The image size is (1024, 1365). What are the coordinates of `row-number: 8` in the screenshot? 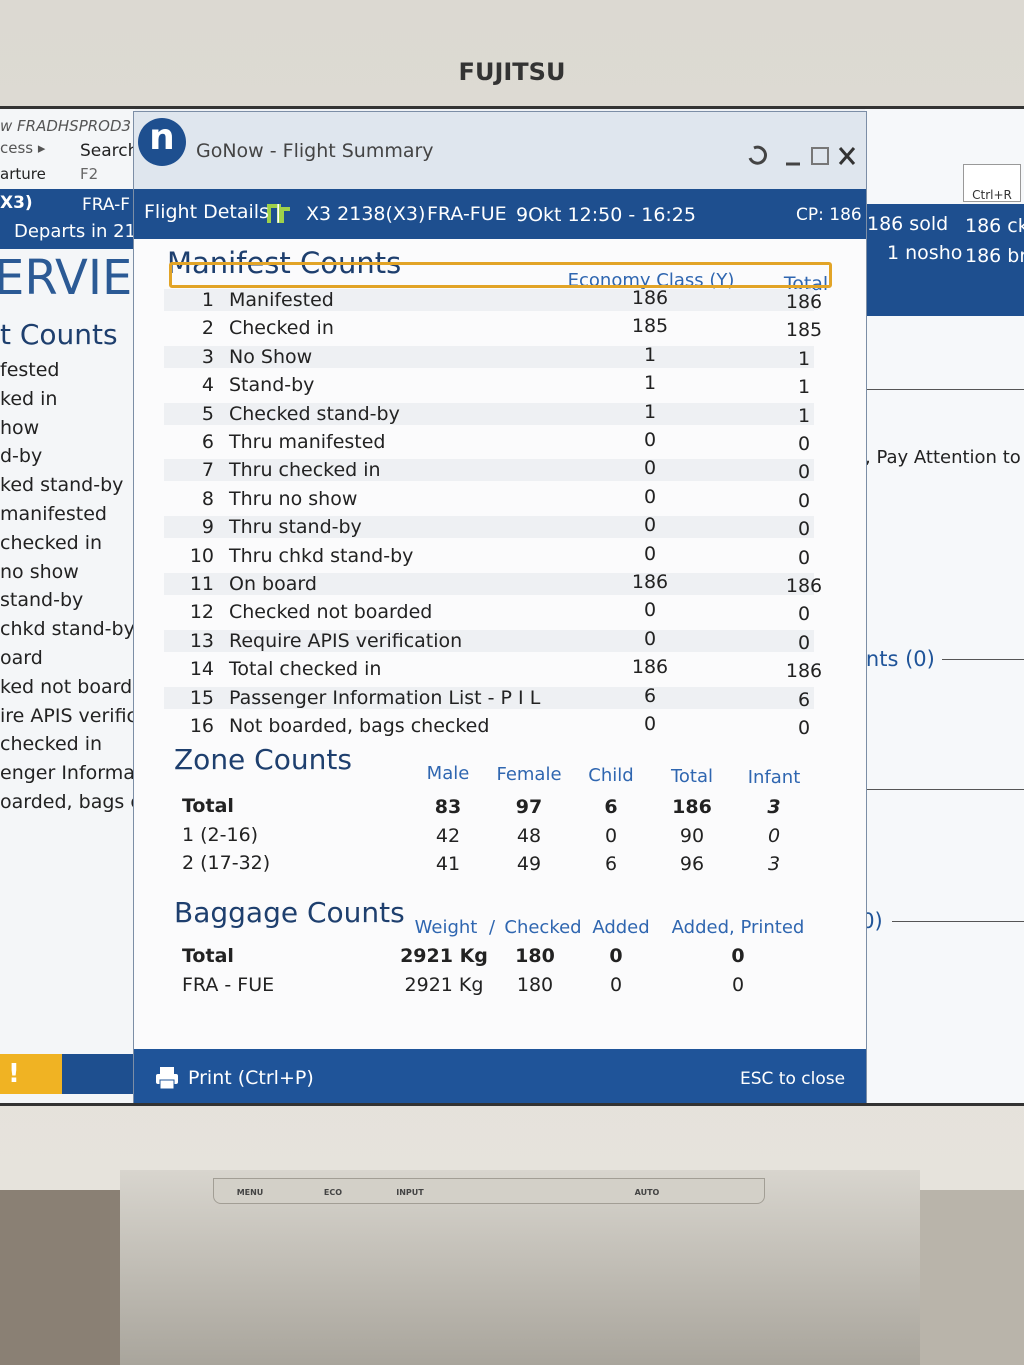 It's located at (207, 498).